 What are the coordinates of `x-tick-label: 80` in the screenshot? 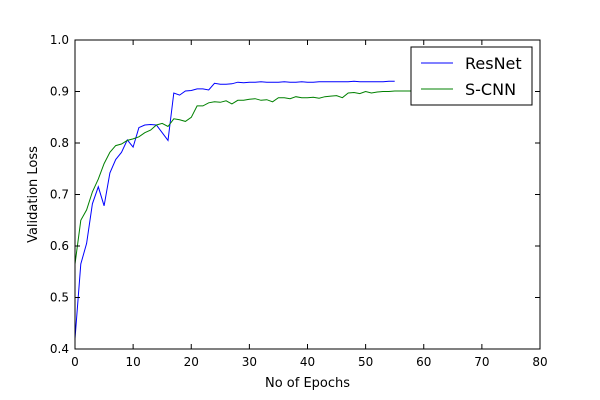 It's located at (539, 362).